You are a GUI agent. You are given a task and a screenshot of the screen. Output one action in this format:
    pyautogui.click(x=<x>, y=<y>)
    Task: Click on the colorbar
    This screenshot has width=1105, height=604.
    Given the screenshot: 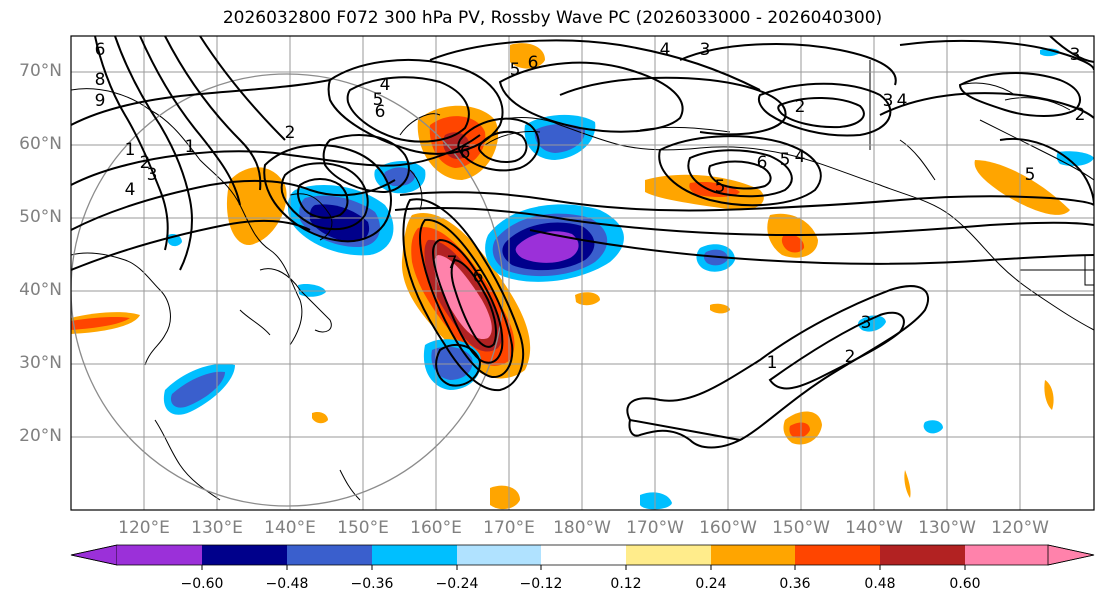 What is the action you would take?
    pyautogui.click(x=582, y=557)
    